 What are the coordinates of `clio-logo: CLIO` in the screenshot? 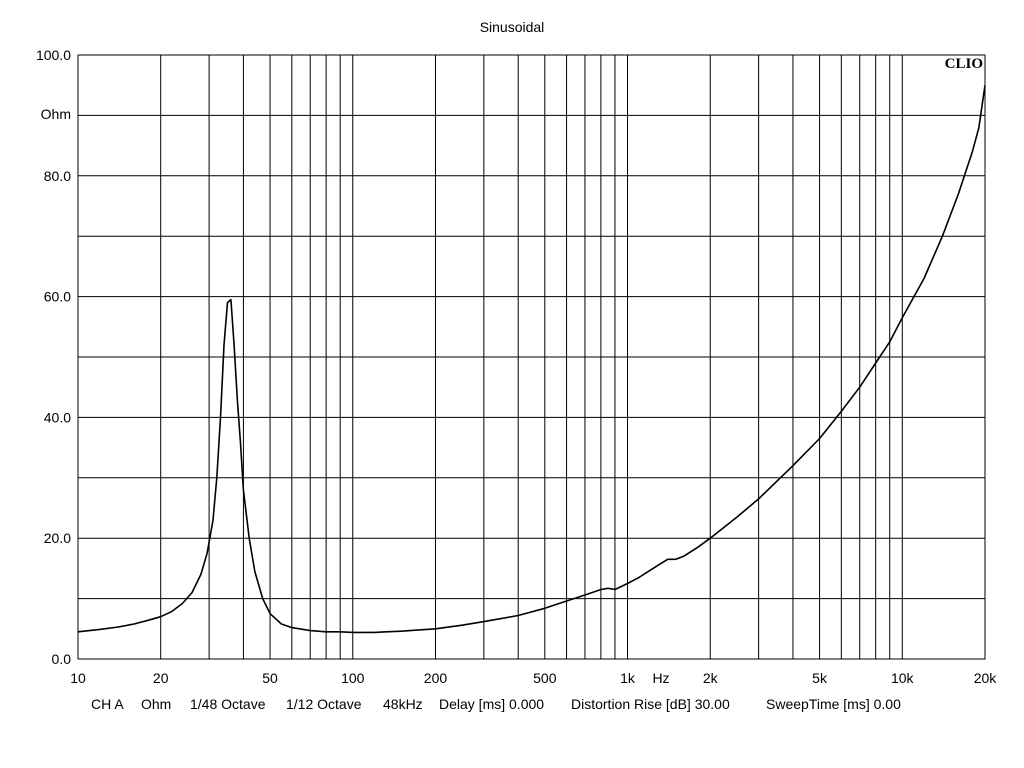 It's located at (964, 64).